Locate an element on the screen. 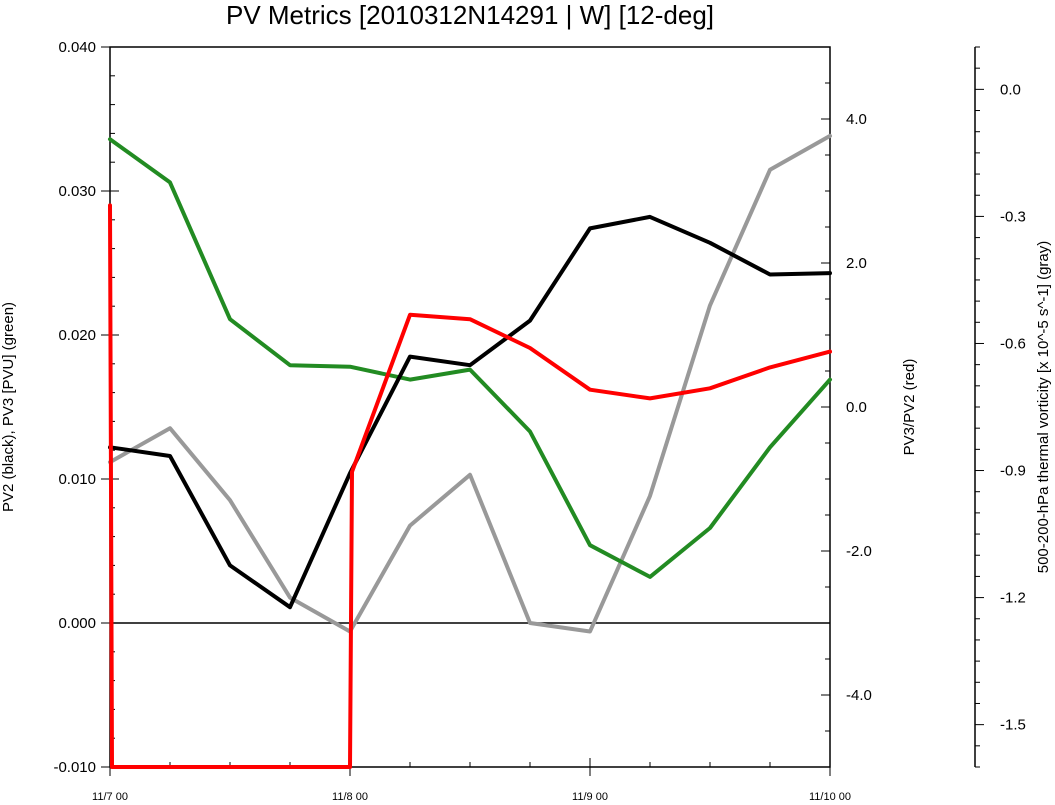 The width and height of the screenshot is (1055, 805). left-axis-label: PV2 (black), PV3 [PVU] (green) is located at coordinates (8, 407).